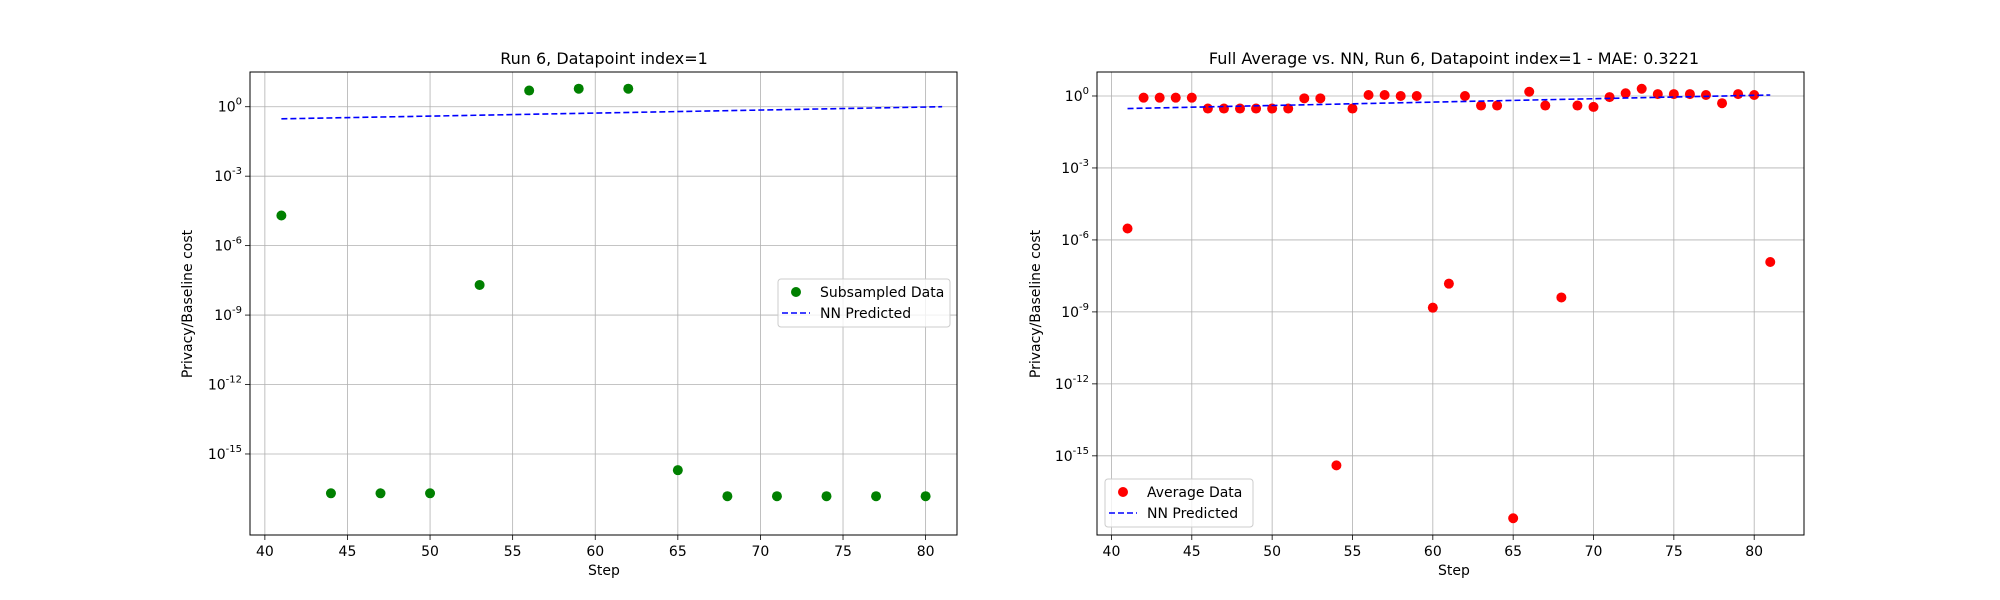 This screenshot has height=600, width=2000. I want to click on right-x-tick-label: 70, so click(1594, 552).